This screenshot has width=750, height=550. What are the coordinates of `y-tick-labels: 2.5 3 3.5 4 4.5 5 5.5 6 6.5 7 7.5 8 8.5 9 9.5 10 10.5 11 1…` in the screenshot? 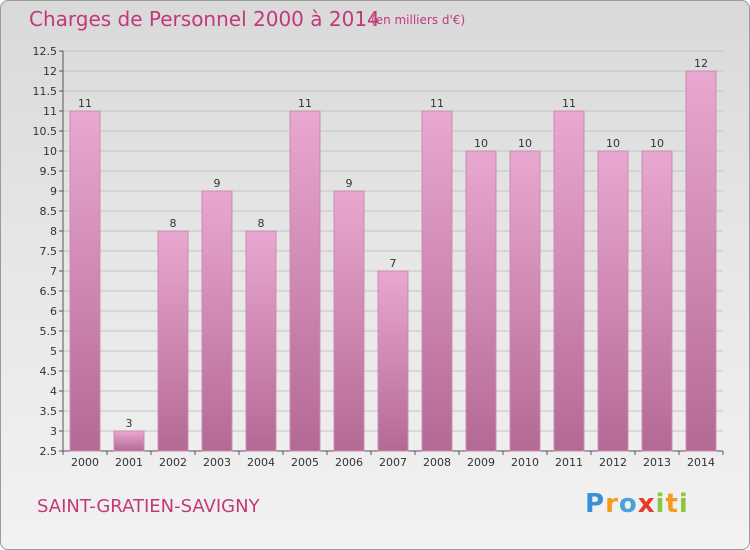 It's located at (48, 251).